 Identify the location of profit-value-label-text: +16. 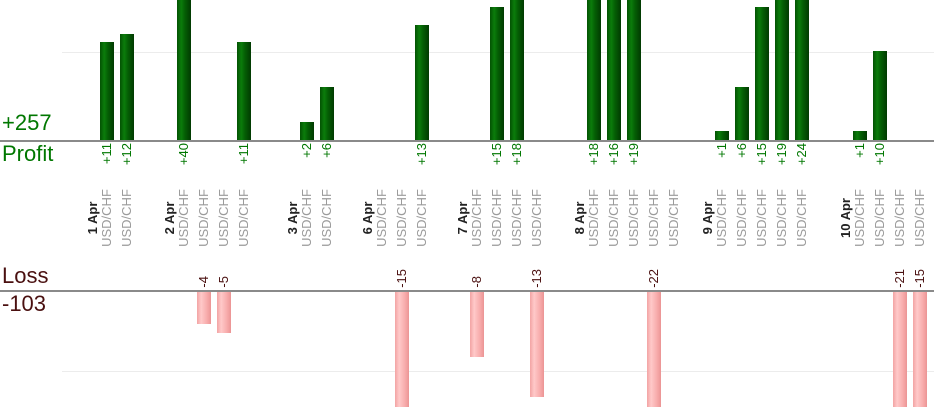
(613, 154).